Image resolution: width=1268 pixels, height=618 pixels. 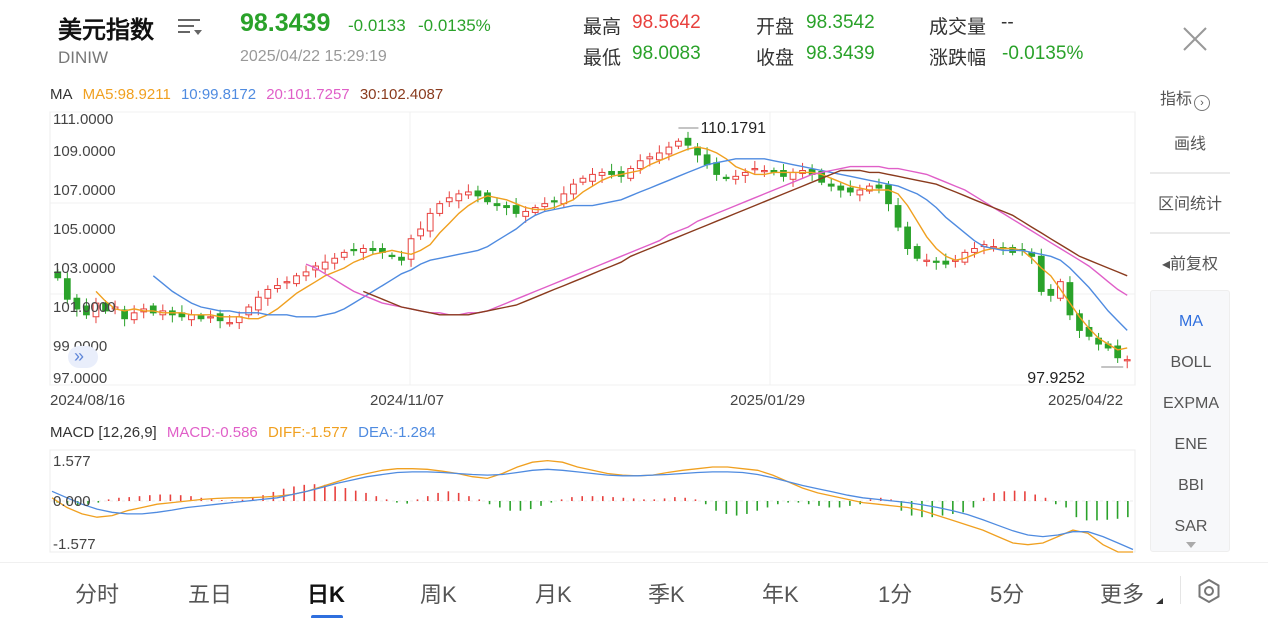 I want to click on indicator-ma: MA, so click(x=1191, y=321).